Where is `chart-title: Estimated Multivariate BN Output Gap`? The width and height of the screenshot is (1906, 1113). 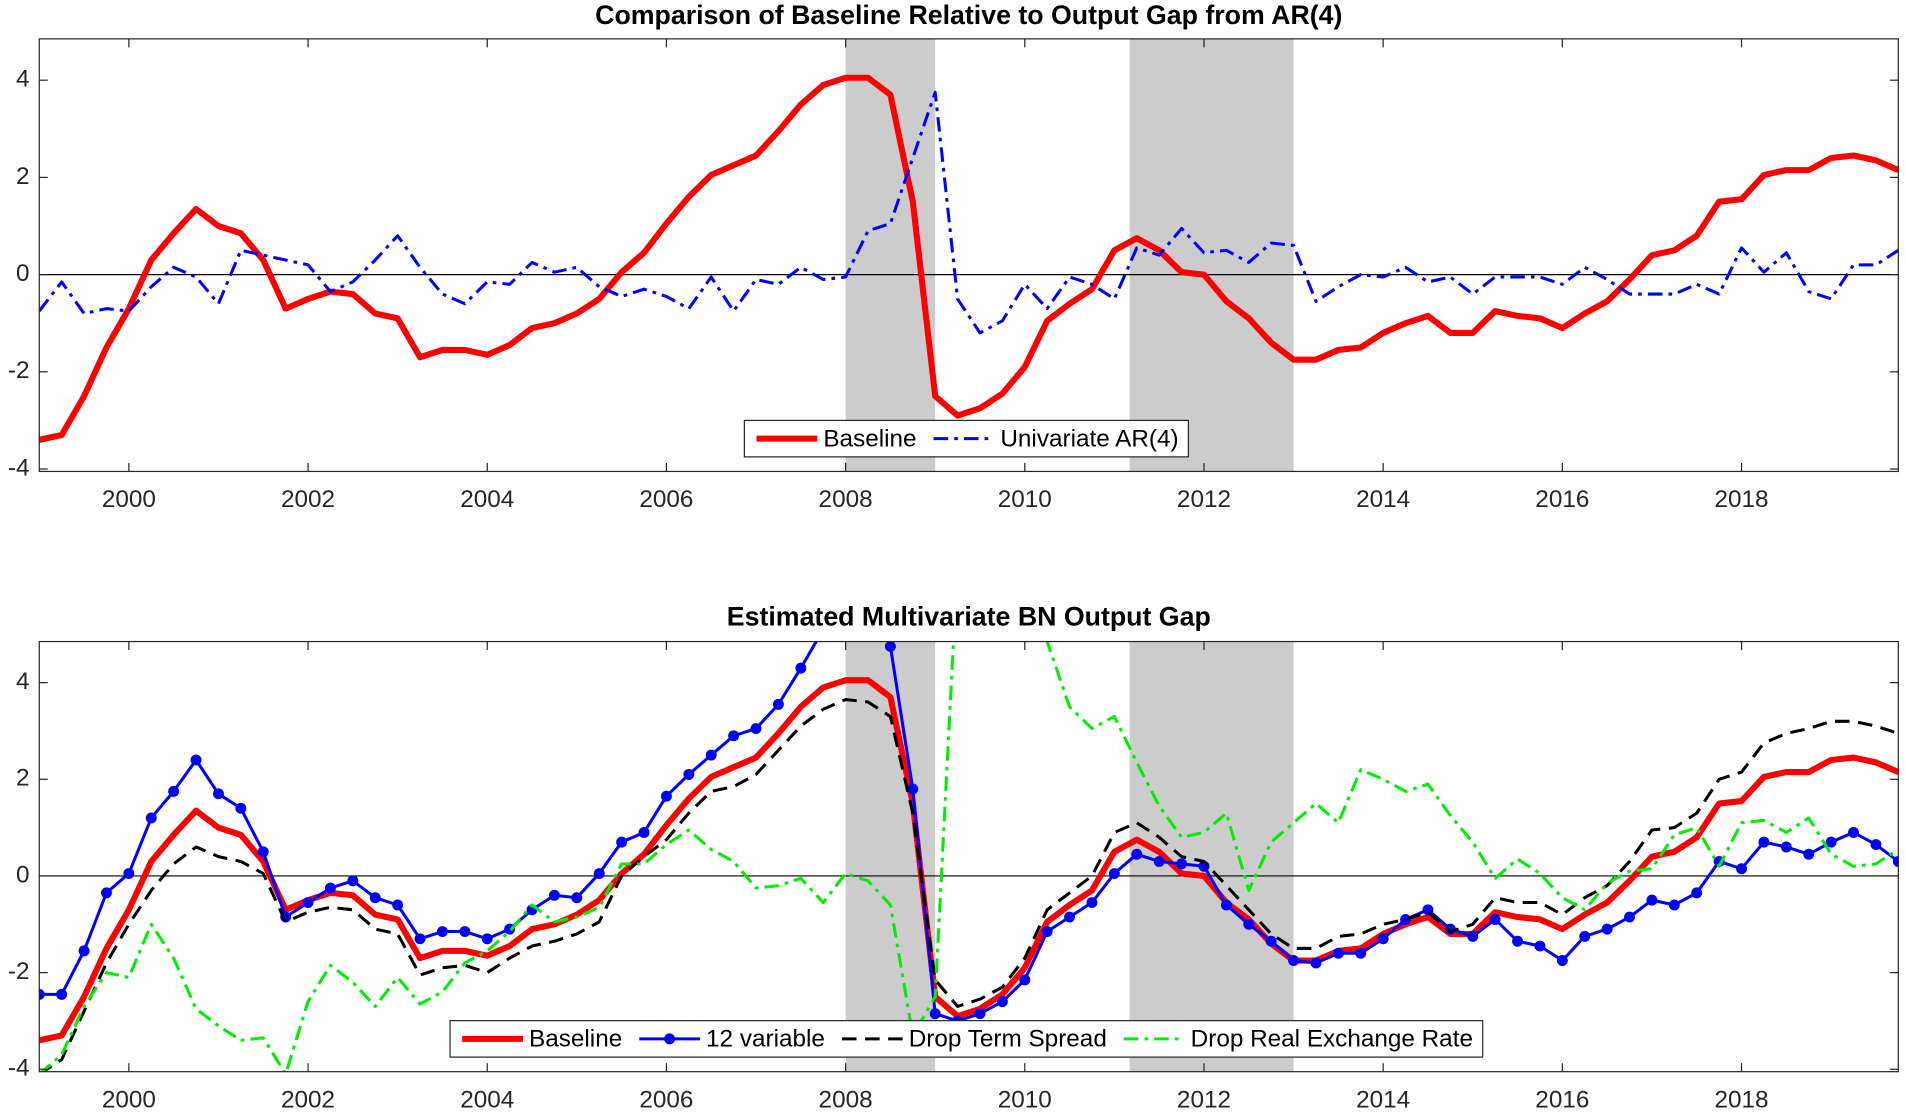 chart-title: Estimated Multivariate BN Output Gap is located at coordinates (969, 617).